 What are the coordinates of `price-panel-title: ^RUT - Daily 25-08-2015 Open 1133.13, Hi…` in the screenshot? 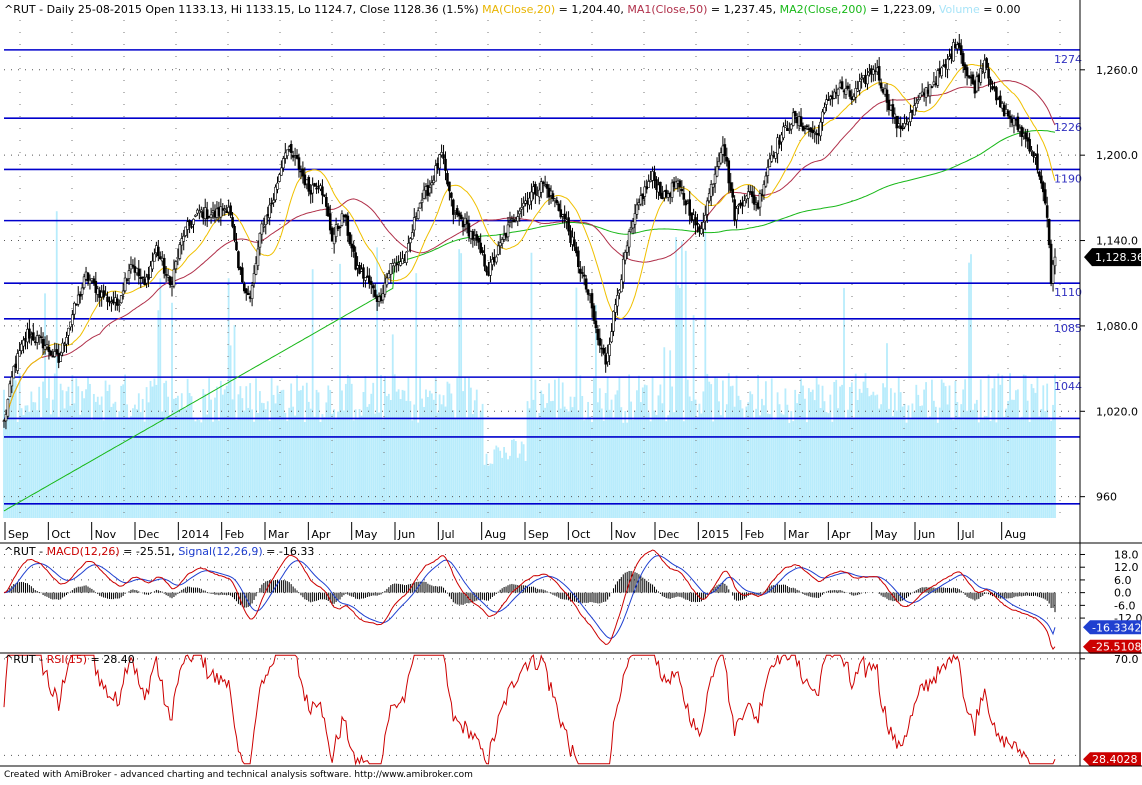 It's located at (512, 9).